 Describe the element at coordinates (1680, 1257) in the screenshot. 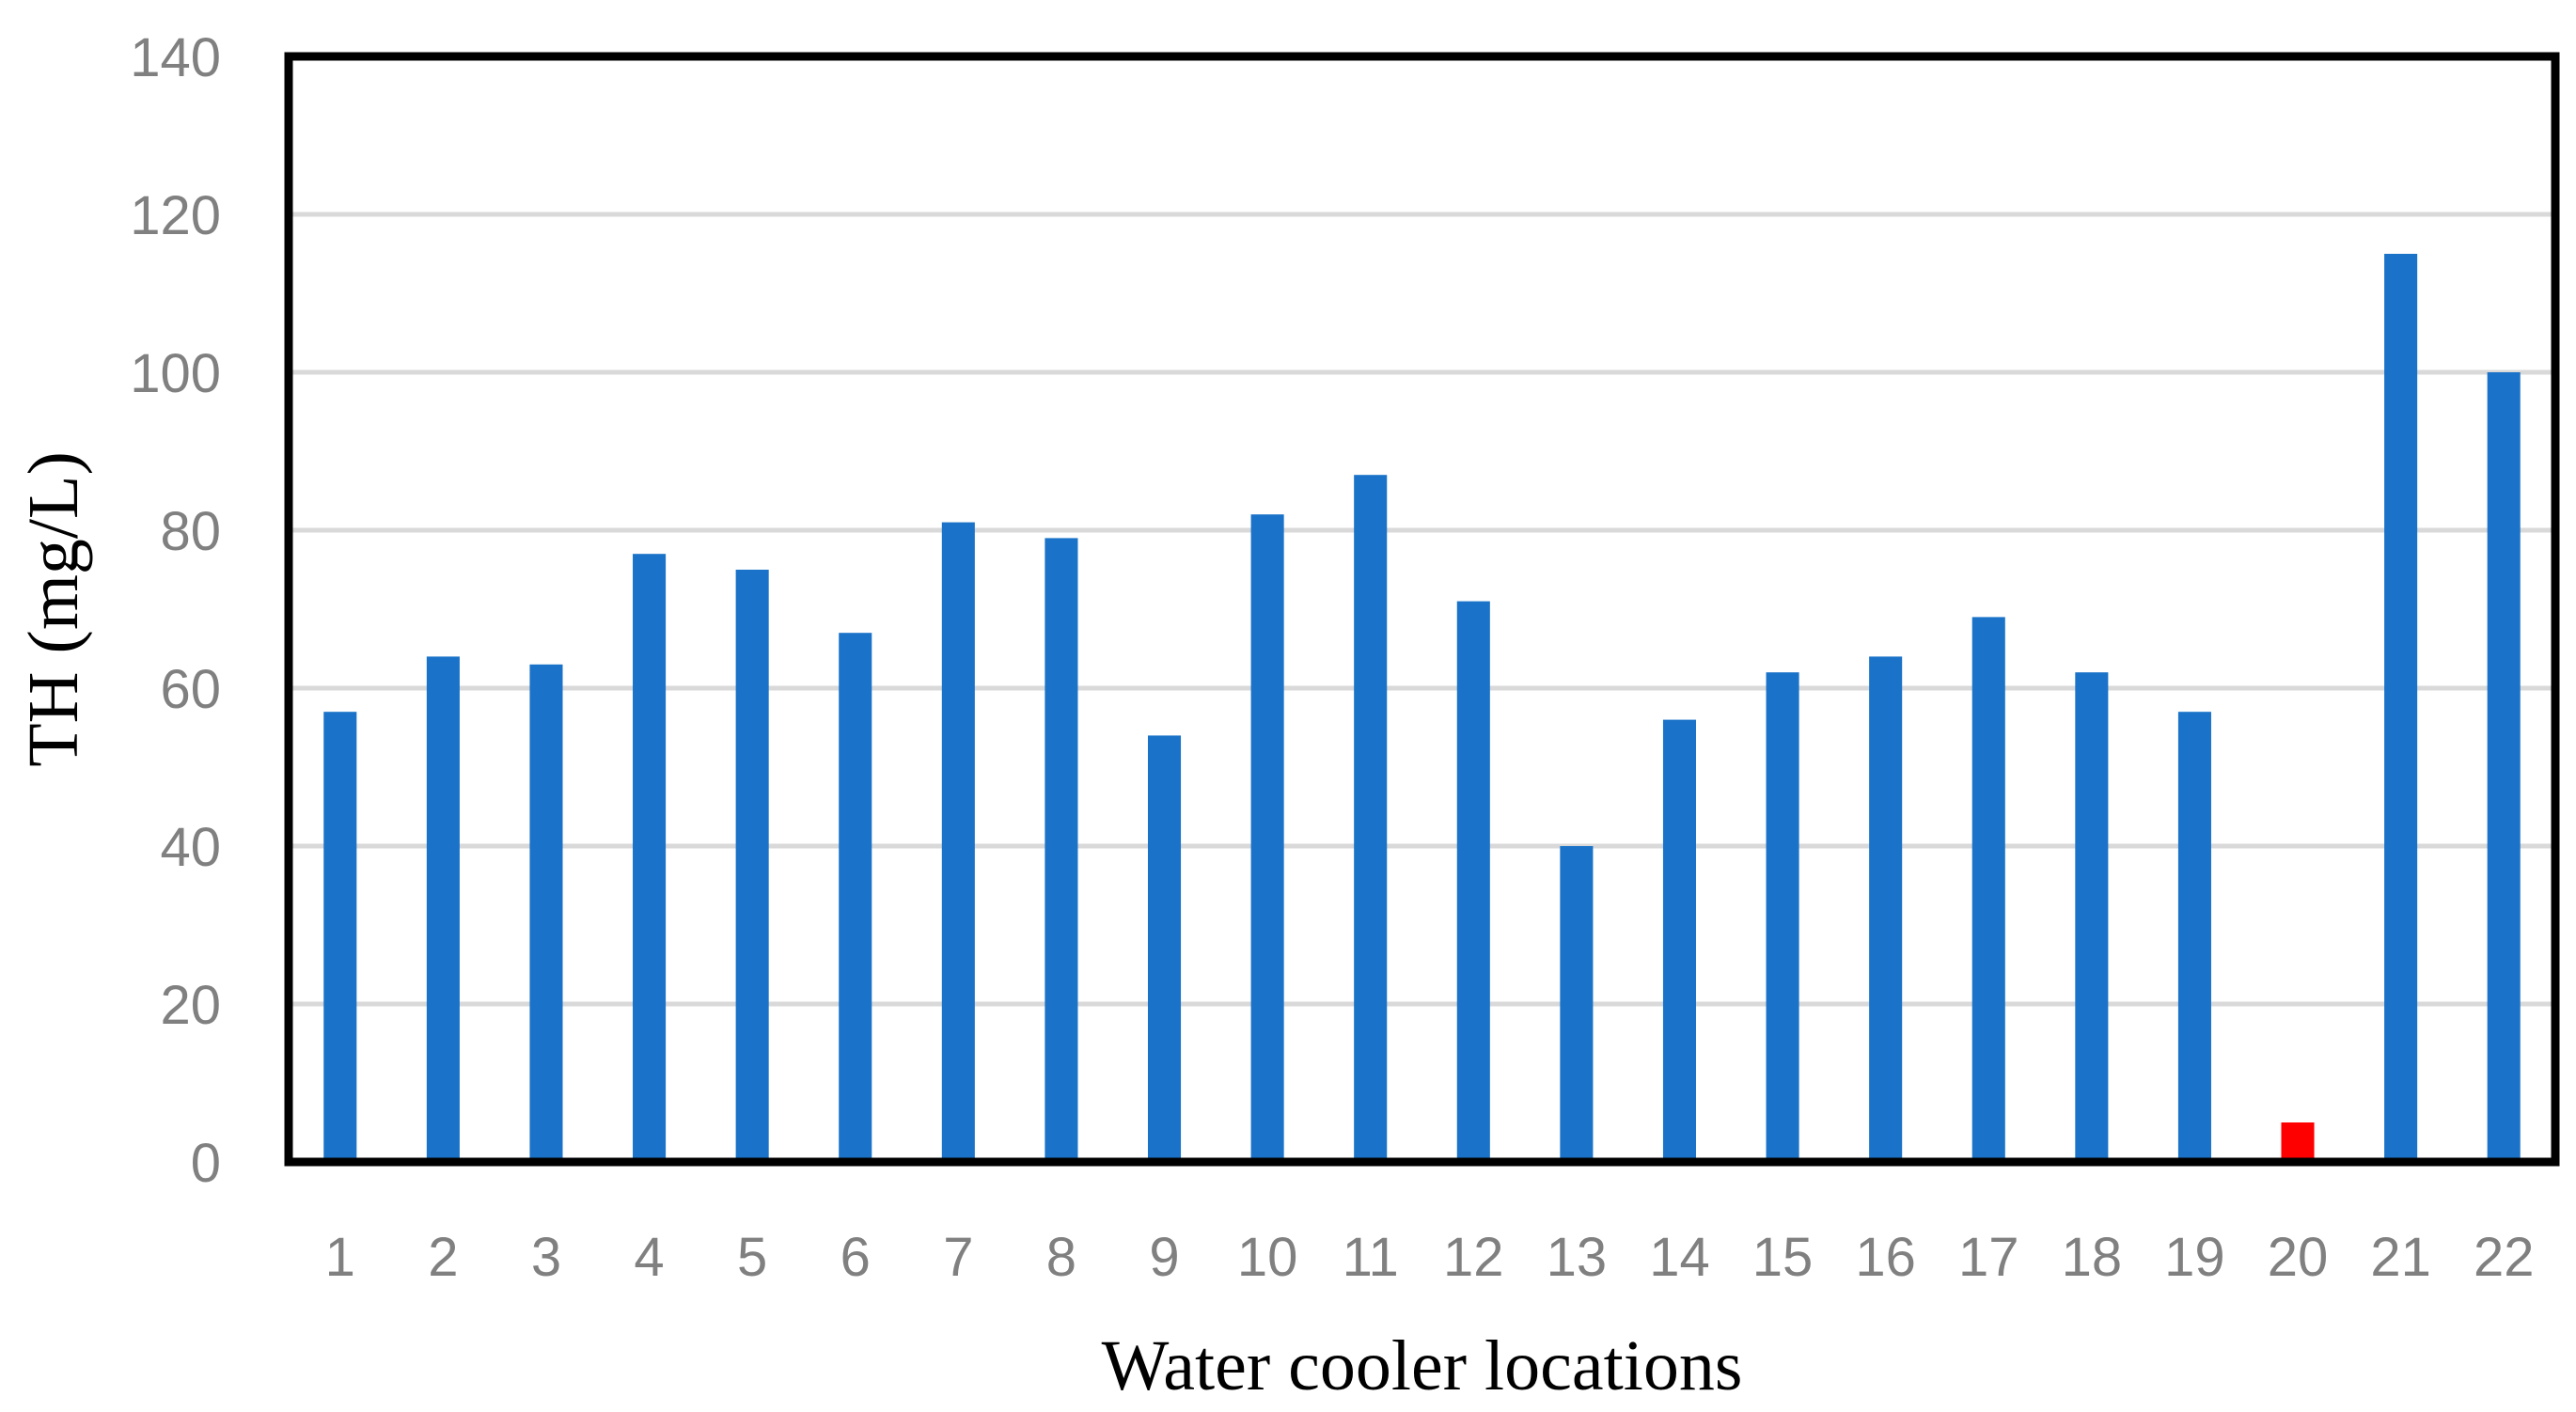

I see `x-tick-label: 14` at that location.